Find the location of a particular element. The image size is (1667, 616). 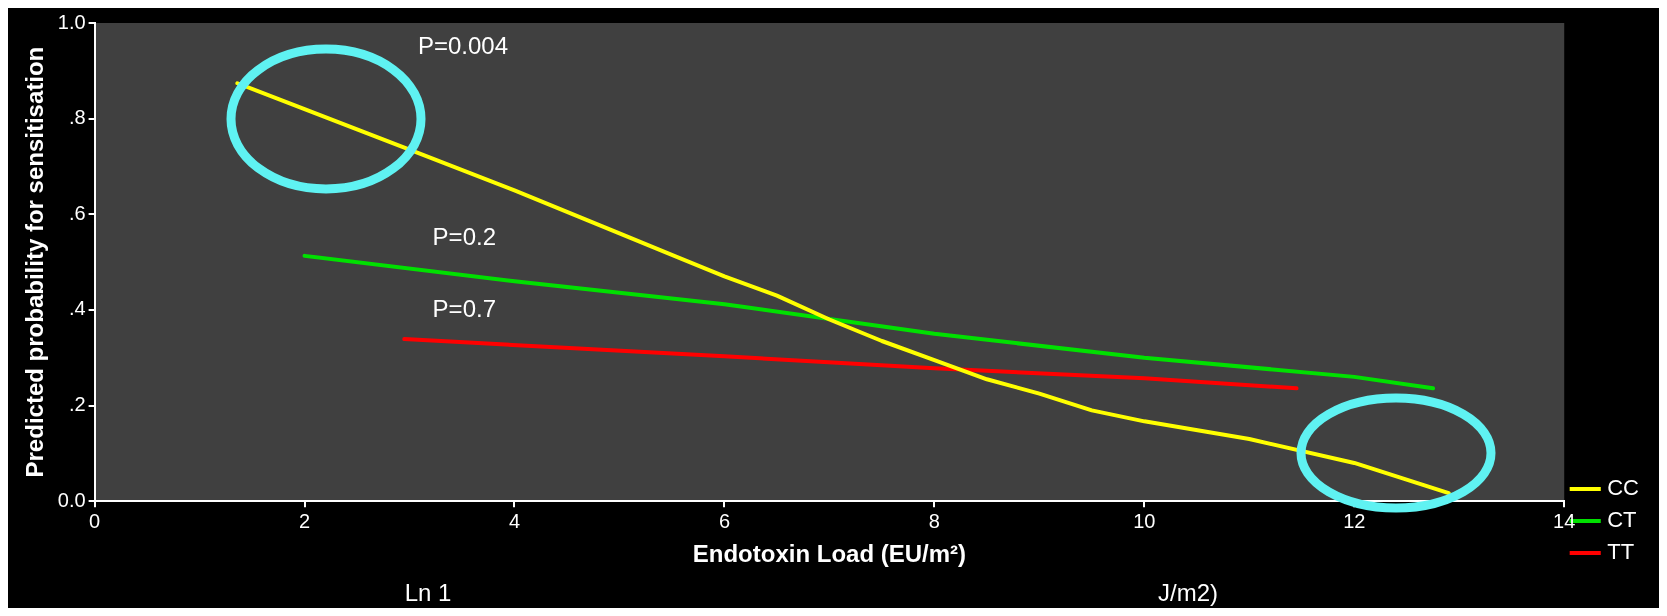

annotation: P=0.7 is located at coordinates (464, 308).